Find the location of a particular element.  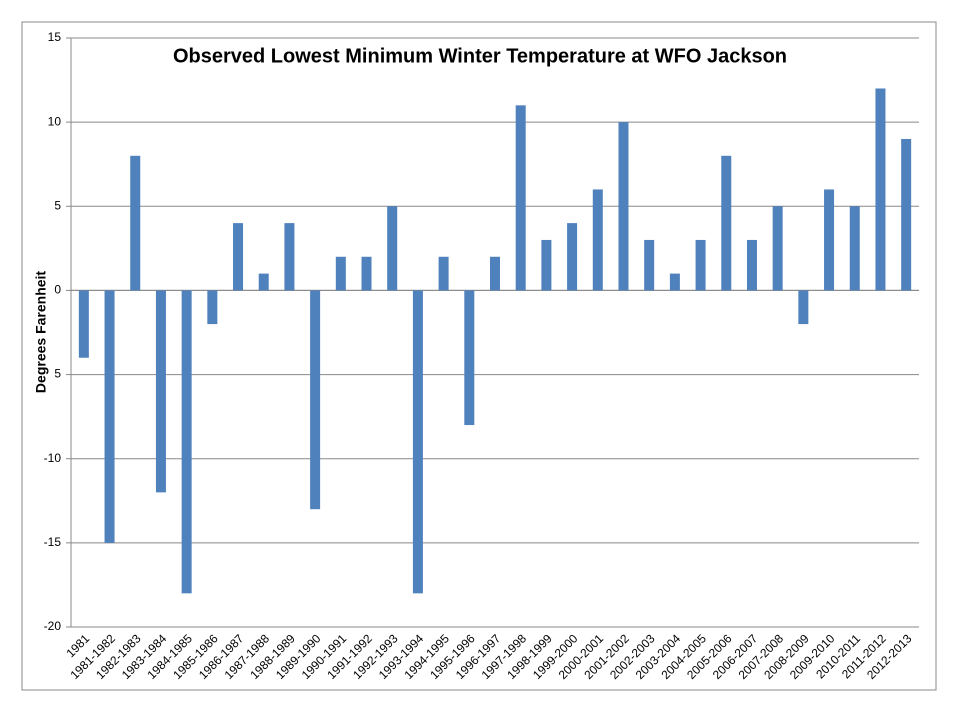

y-tick-label: -20 is located at coordinates (53, 626).